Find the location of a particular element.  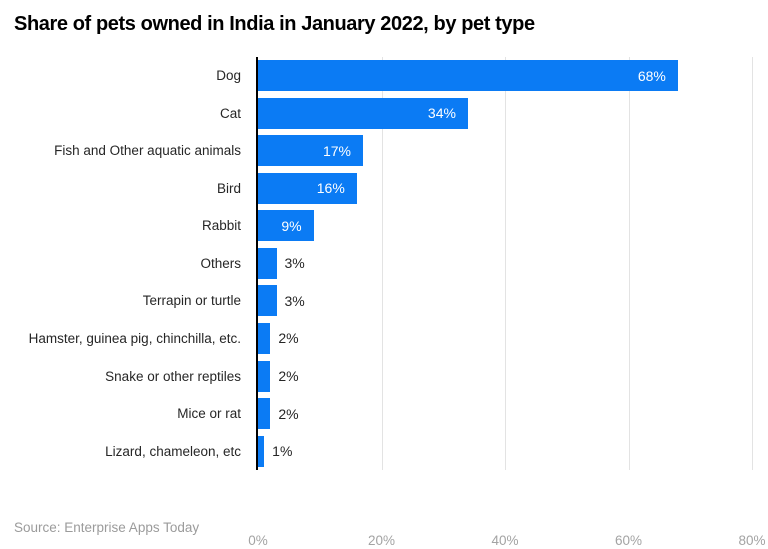

category-label: Dog is located at coordinates (228, 76).